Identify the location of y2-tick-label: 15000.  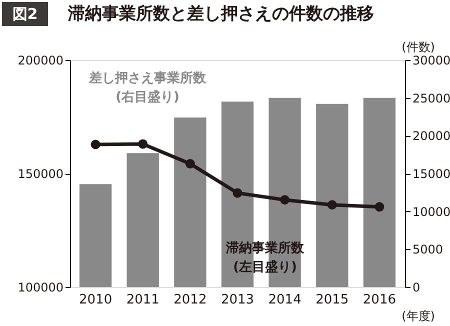
(431, 174).